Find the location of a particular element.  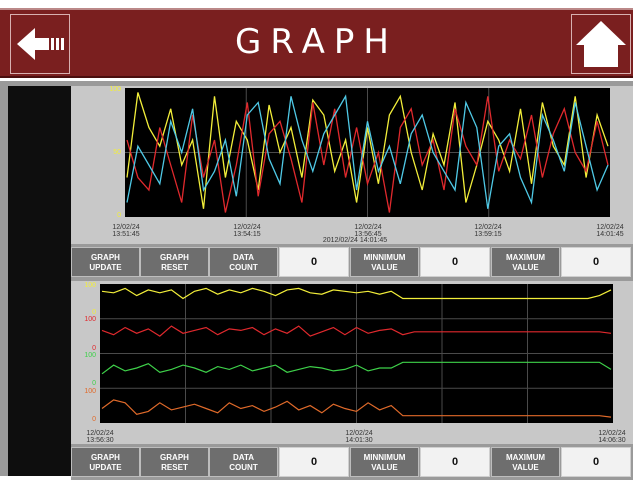

page-title: GRAPH is located at coordinates (316, 42).